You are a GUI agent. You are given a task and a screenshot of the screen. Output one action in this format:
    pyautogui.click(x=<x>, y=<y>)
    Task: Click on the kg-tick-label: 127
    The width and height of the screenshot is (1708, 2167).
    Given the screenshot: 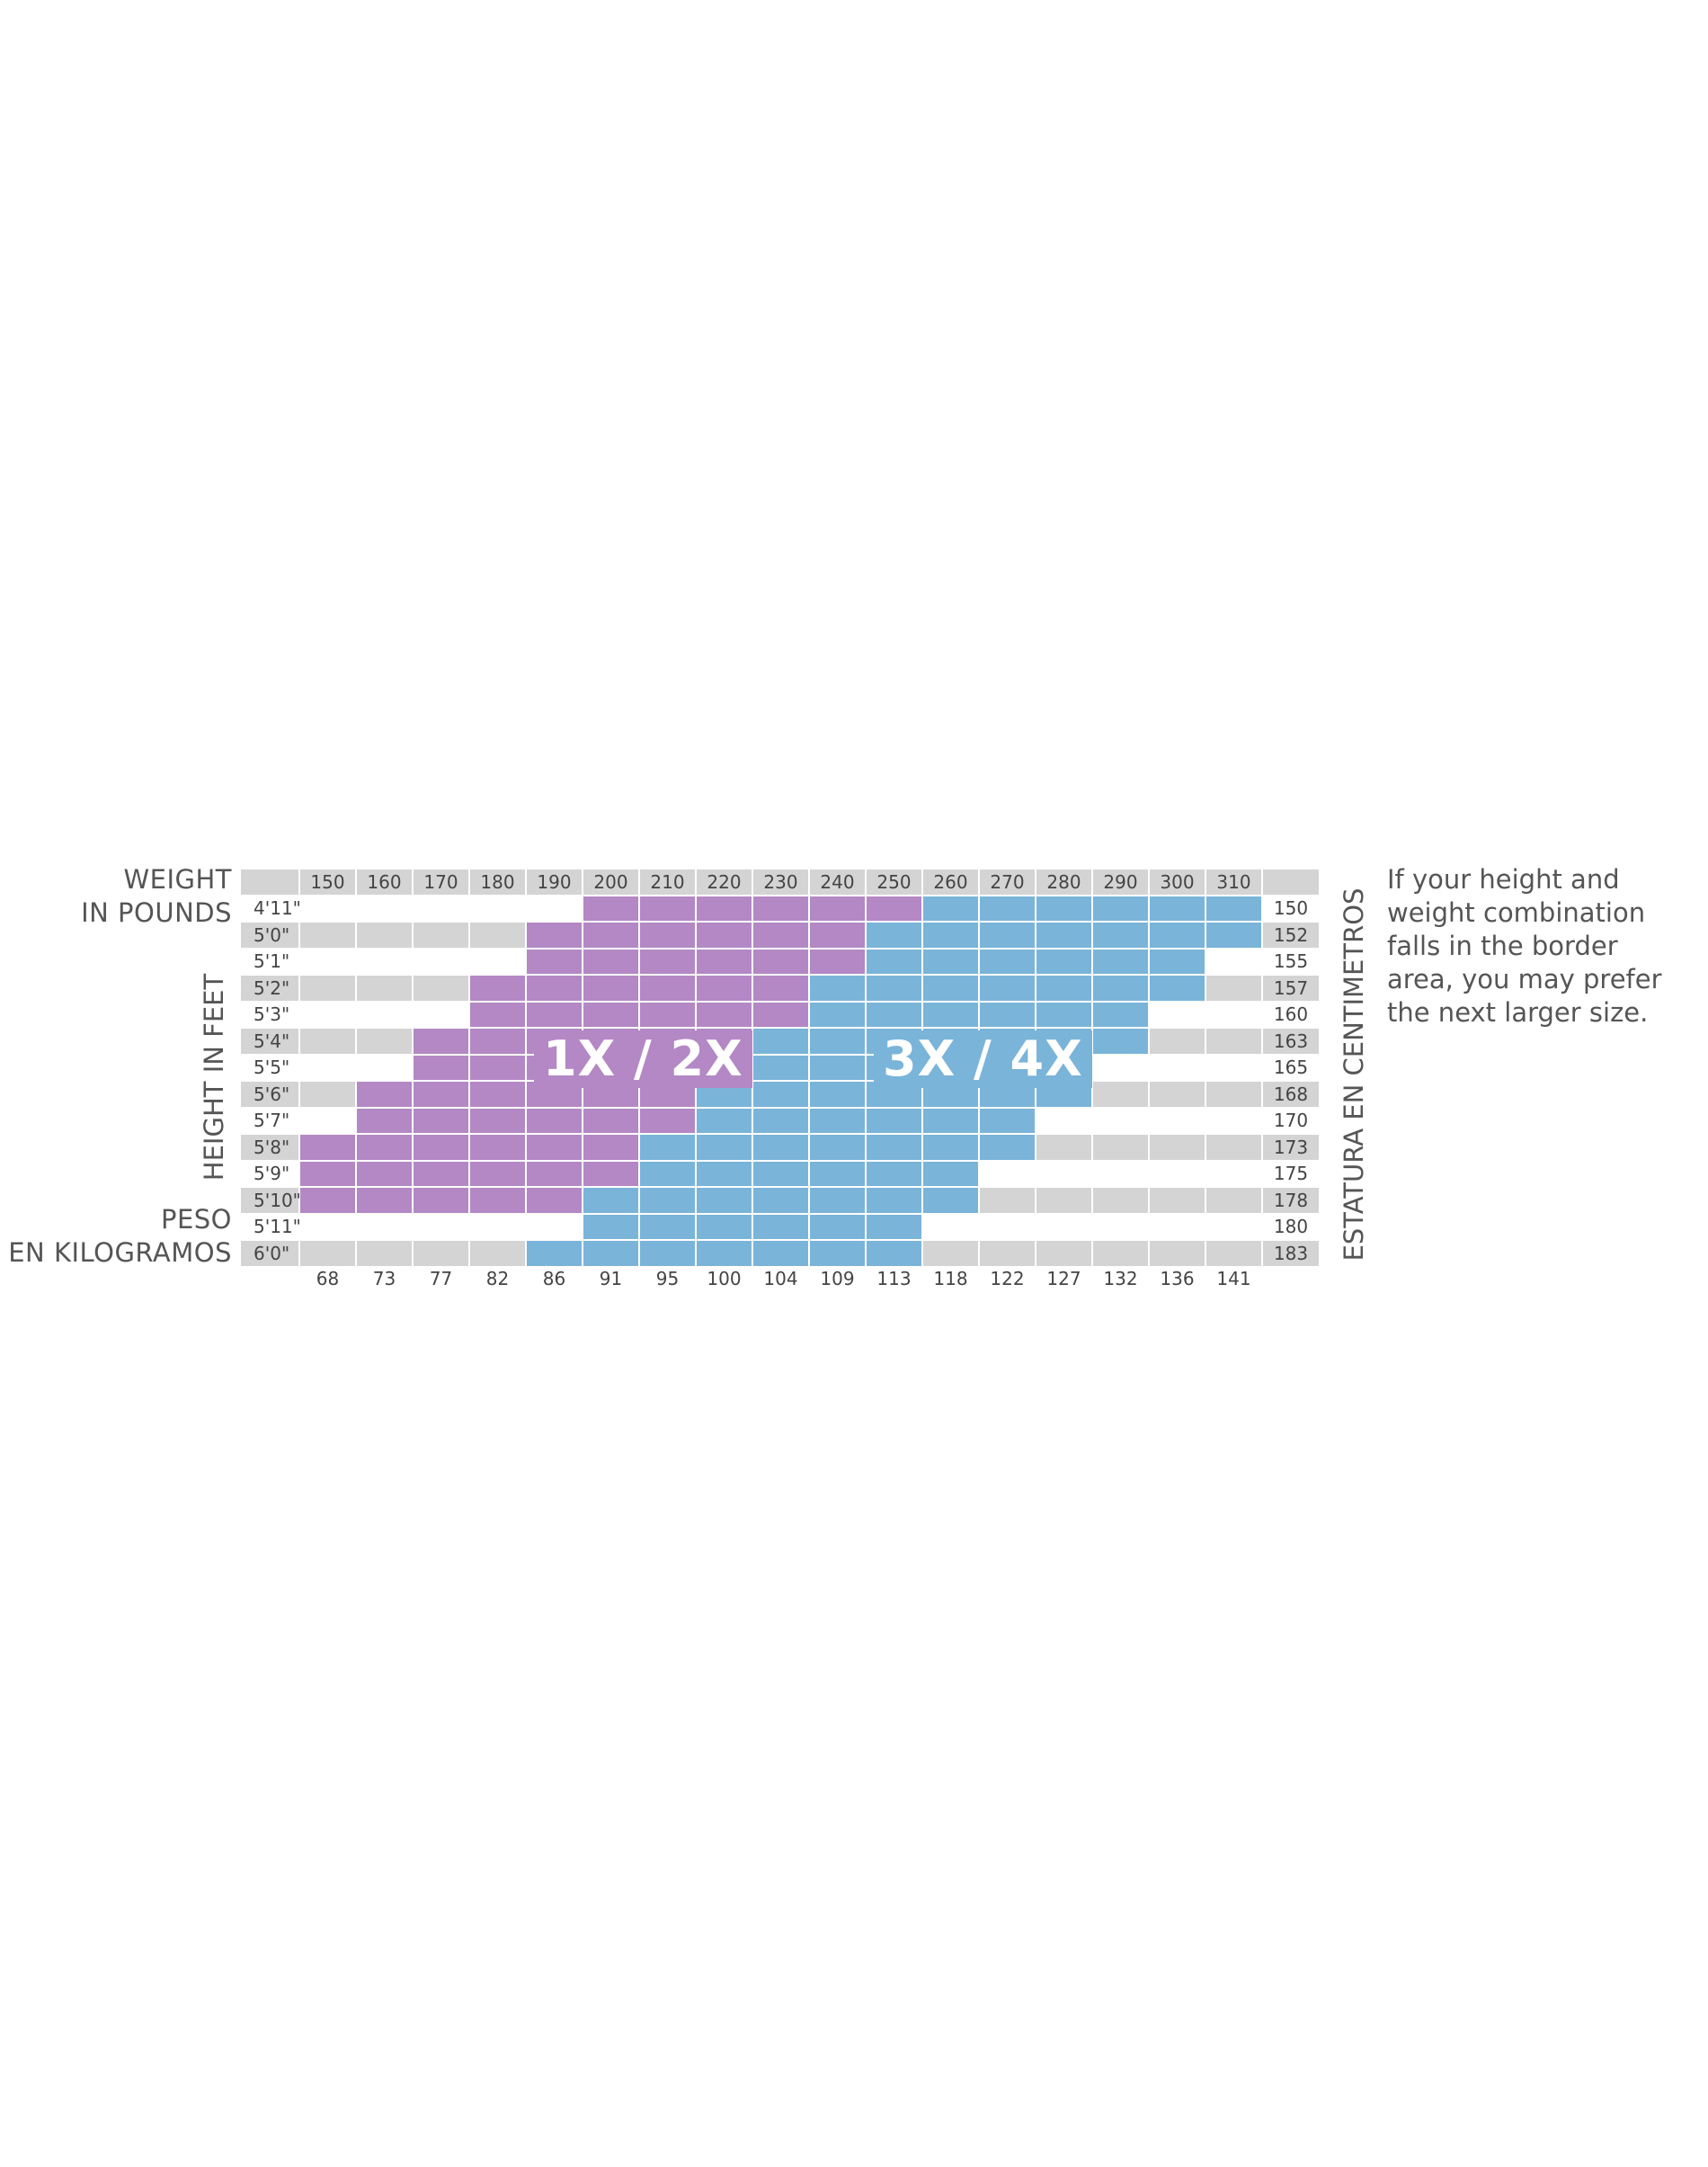 What is the action you would take?
    pyautogui.click(x=1063, y=1279)
    